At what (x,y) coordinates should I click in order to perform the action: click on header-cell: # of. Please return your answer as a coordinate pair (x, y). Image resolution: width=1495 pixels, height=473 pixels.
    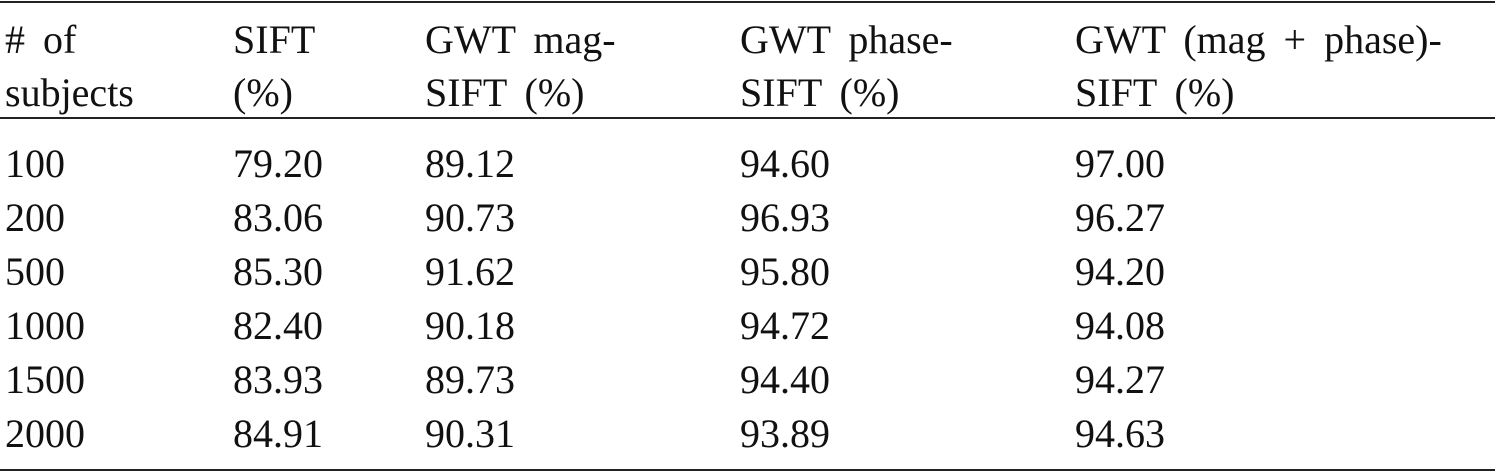
    Looking at the image, I should click on (41, 39).